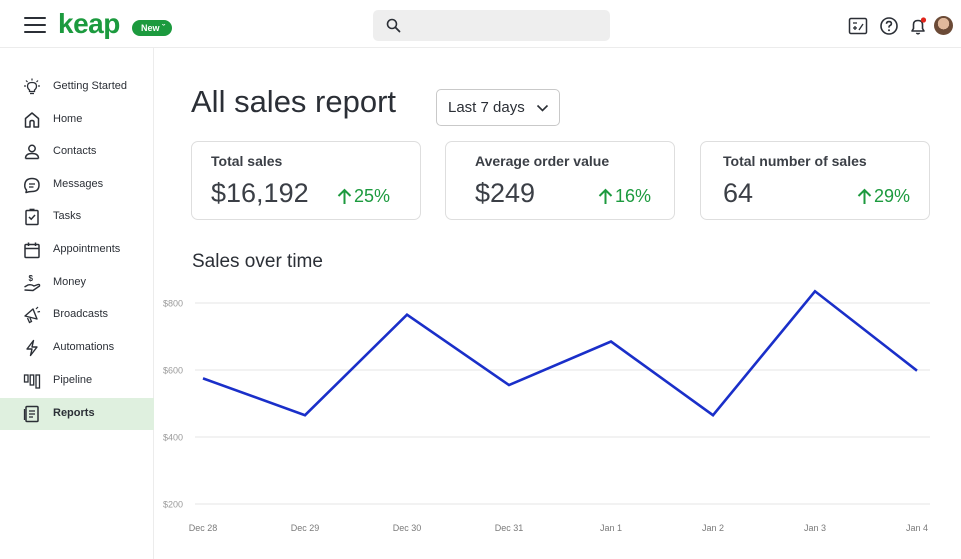 The image size is (961, 559). Describe the element at coordinates (203, 528) in the screenshot. I see `x-tick-label: Dec 28` at that location.